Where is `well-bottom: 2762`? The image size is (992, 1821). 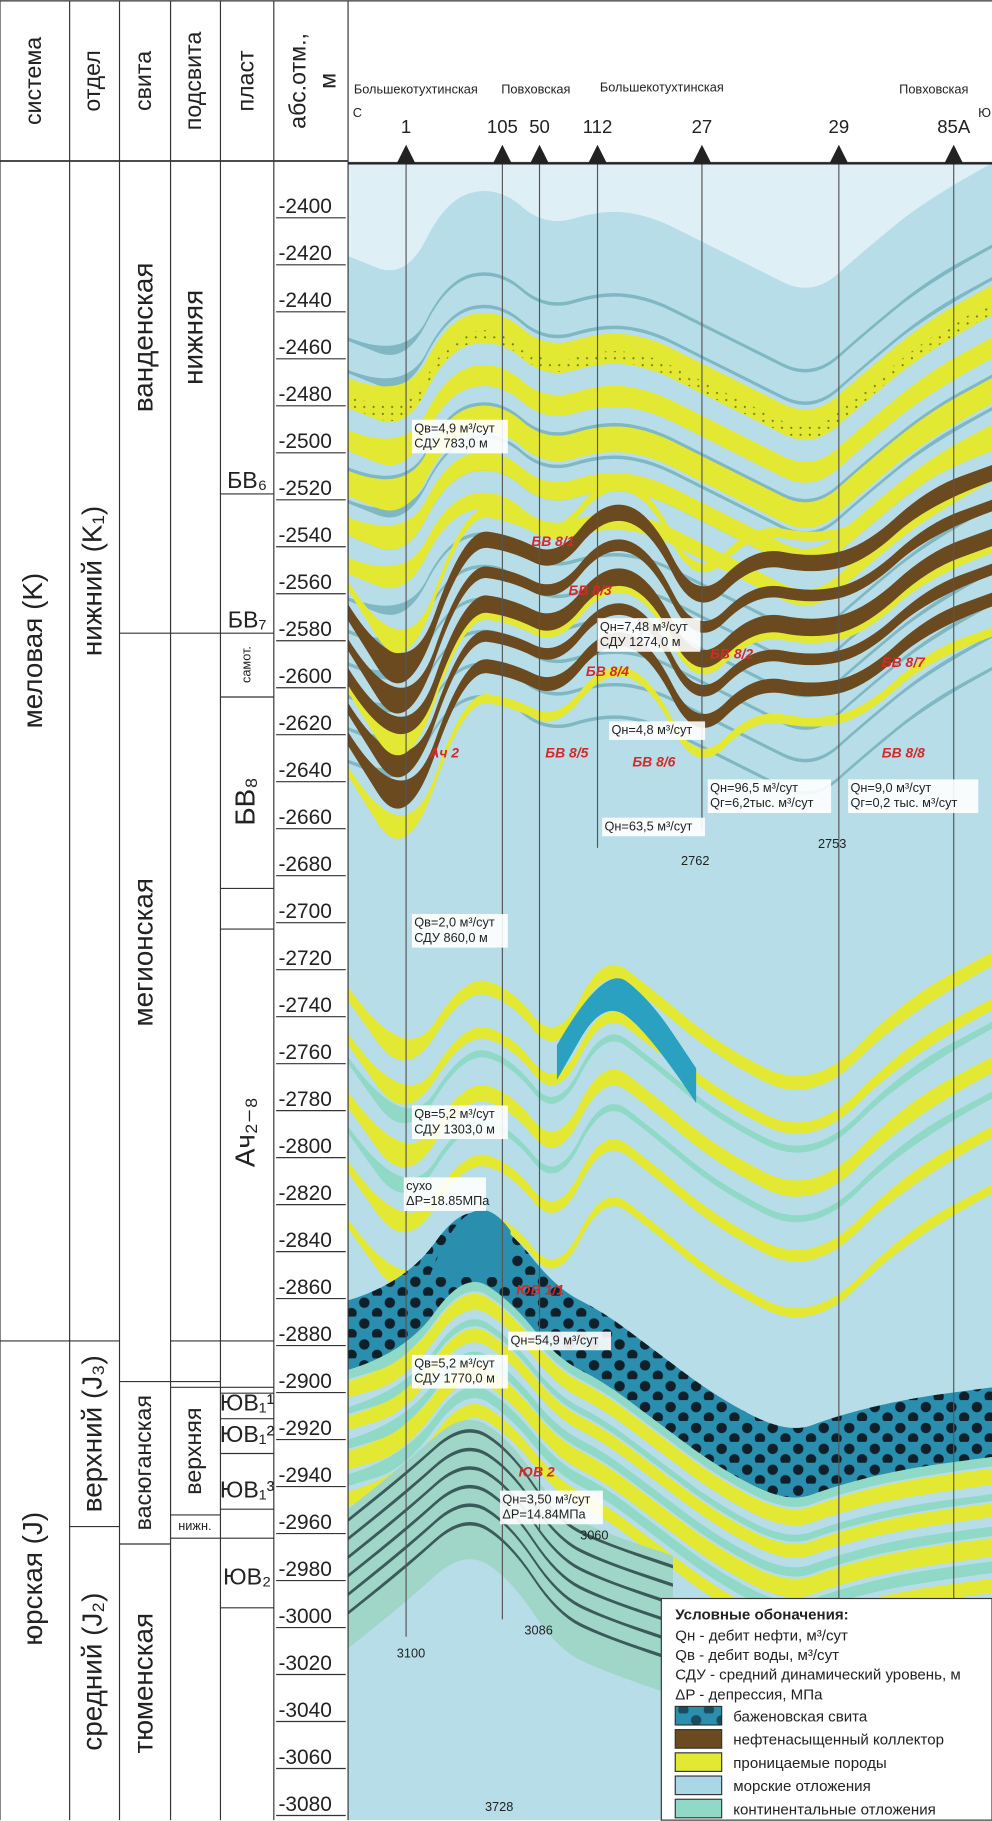
well-bottom: 2762 is located at coordinates (695, 860).